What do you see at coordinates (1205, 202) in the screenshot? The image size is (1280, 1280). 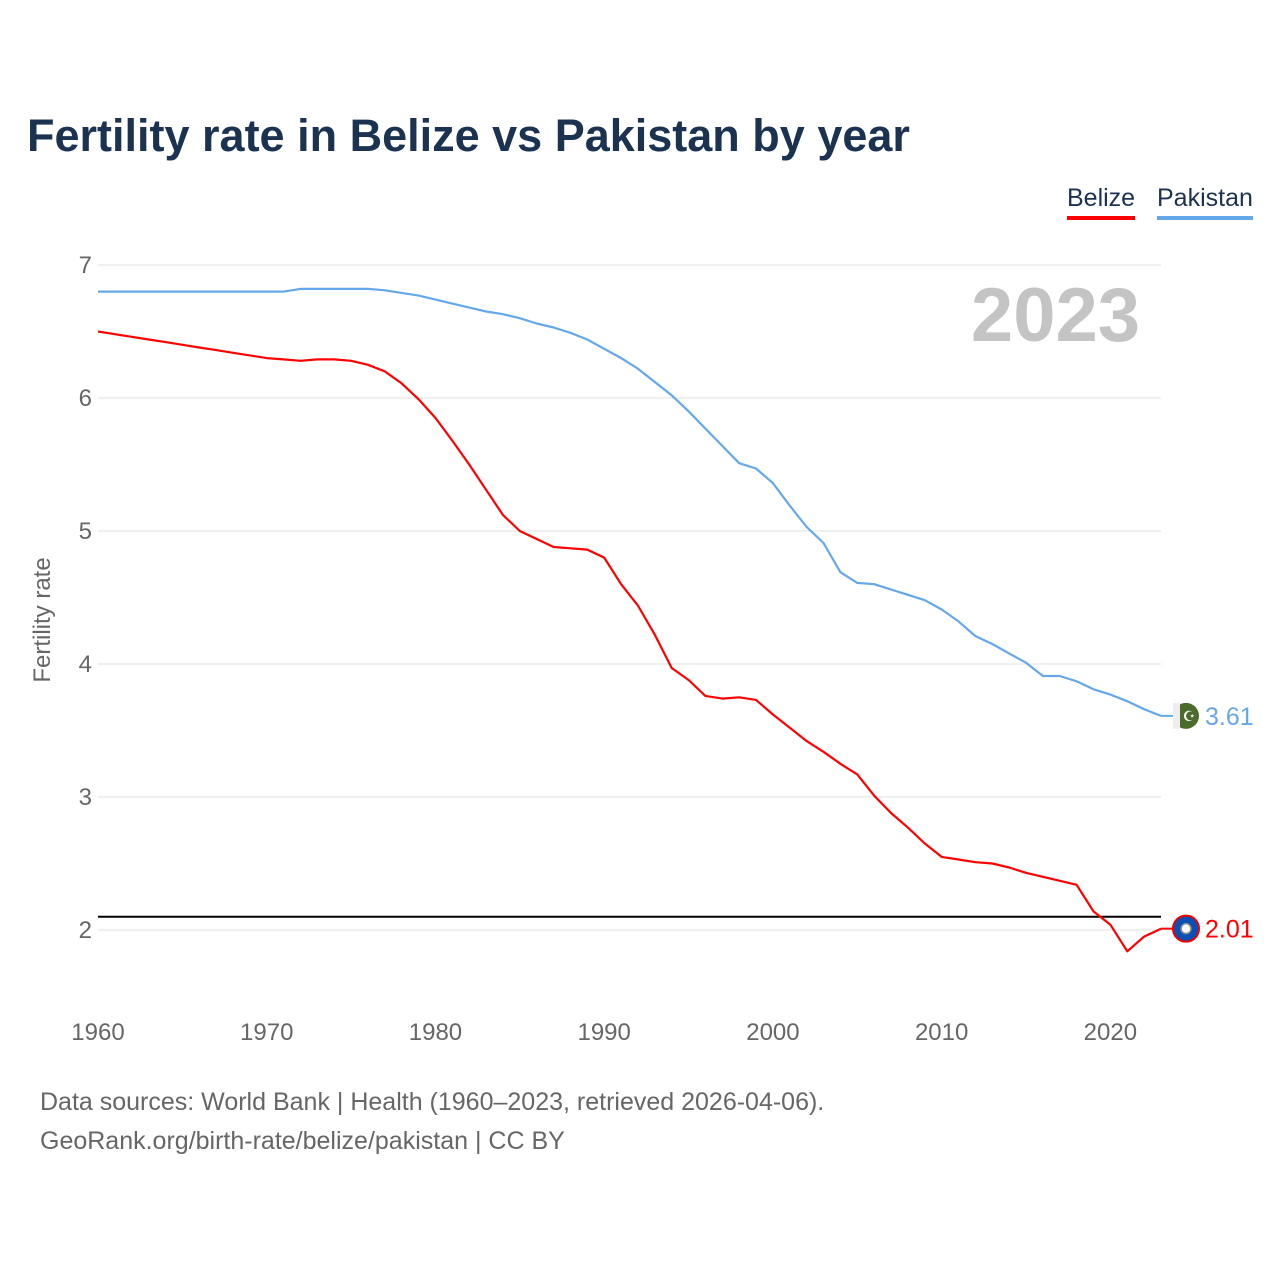 I see `legend-pakistan: Pakistan` at bounding box center [1205, 202].